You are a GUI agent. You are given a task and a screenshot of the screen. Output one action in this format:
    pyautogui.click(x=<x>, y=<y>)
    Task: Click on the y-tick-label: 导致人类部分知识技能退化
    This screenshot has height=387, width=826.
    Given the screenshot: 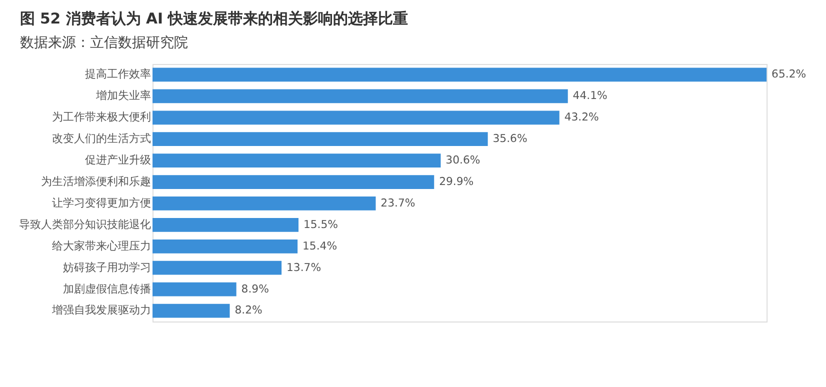 What is the action you would take?
    pyautogui.click(x=85, y=224)
    